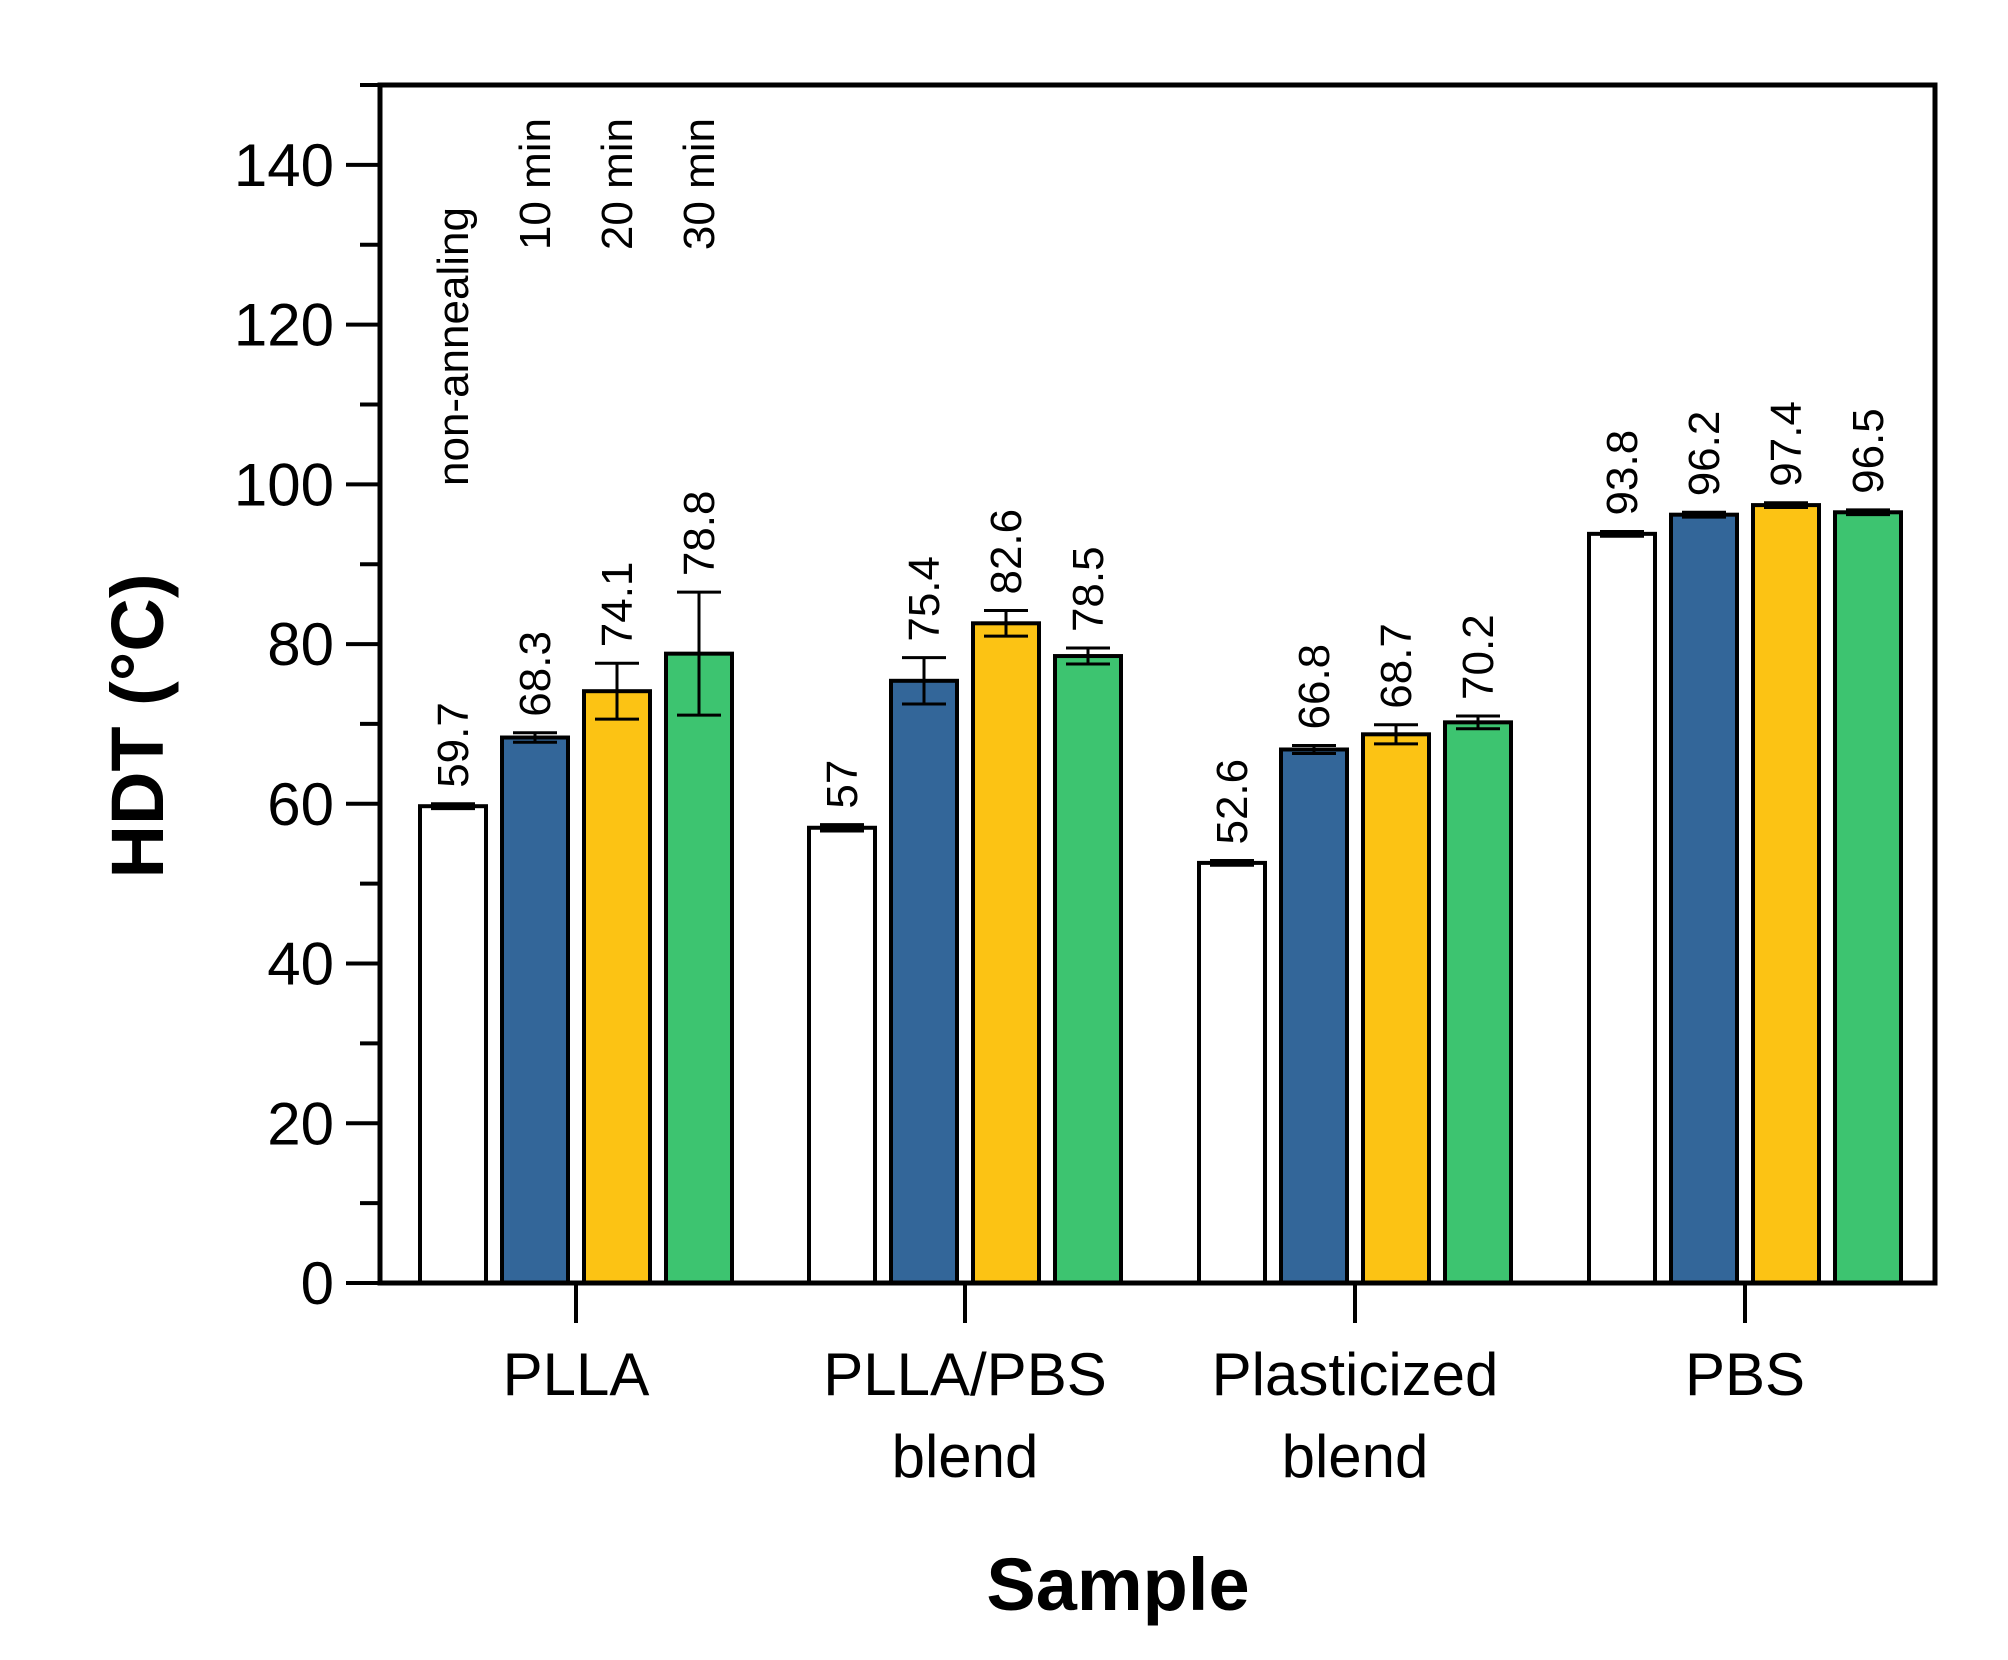 This screenshot has width=2008, height=1660. What do you see at coordinates (1355, 1374) in the screenshot?
I see `x-tick-label-2: Plasticized` at bounding box center [1355, 1374].